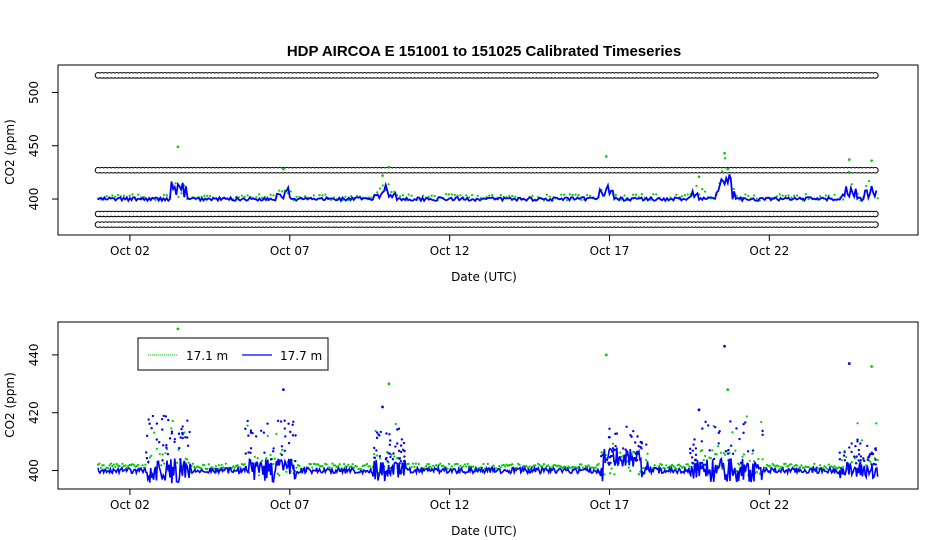  I want to click on legend: 17.1 m 17.7 m, so click(233, 354).